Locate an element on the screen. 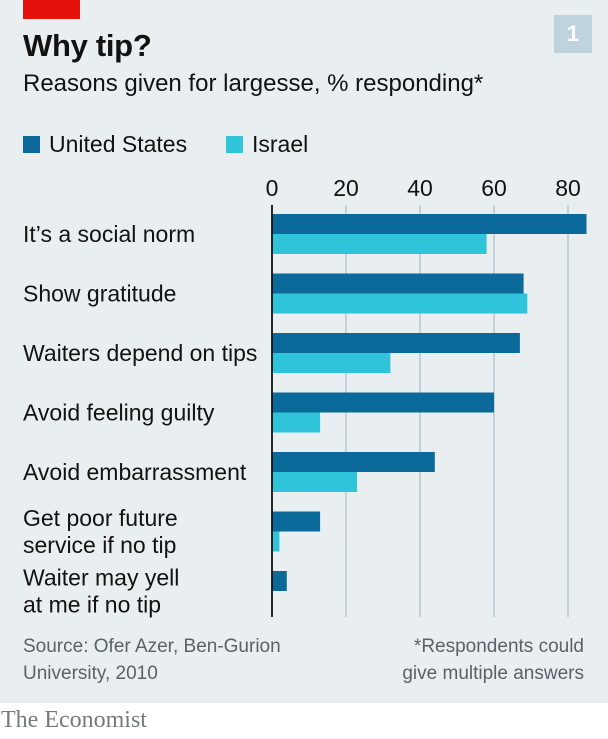 This screenshot has width=608, height=739. chart-title: Why tip? is located at coordinates (87, 45).